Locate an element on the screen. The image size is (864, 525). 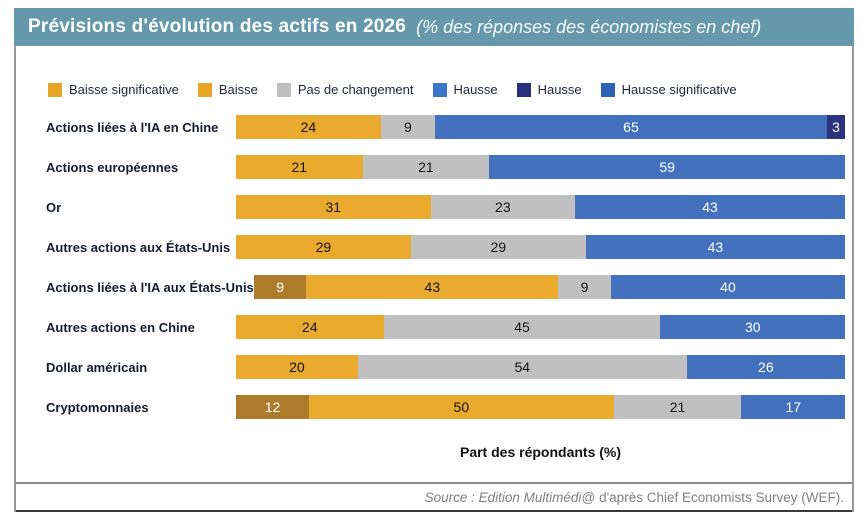
legend-label: Hausse significative is located at coordinates (679, 89).